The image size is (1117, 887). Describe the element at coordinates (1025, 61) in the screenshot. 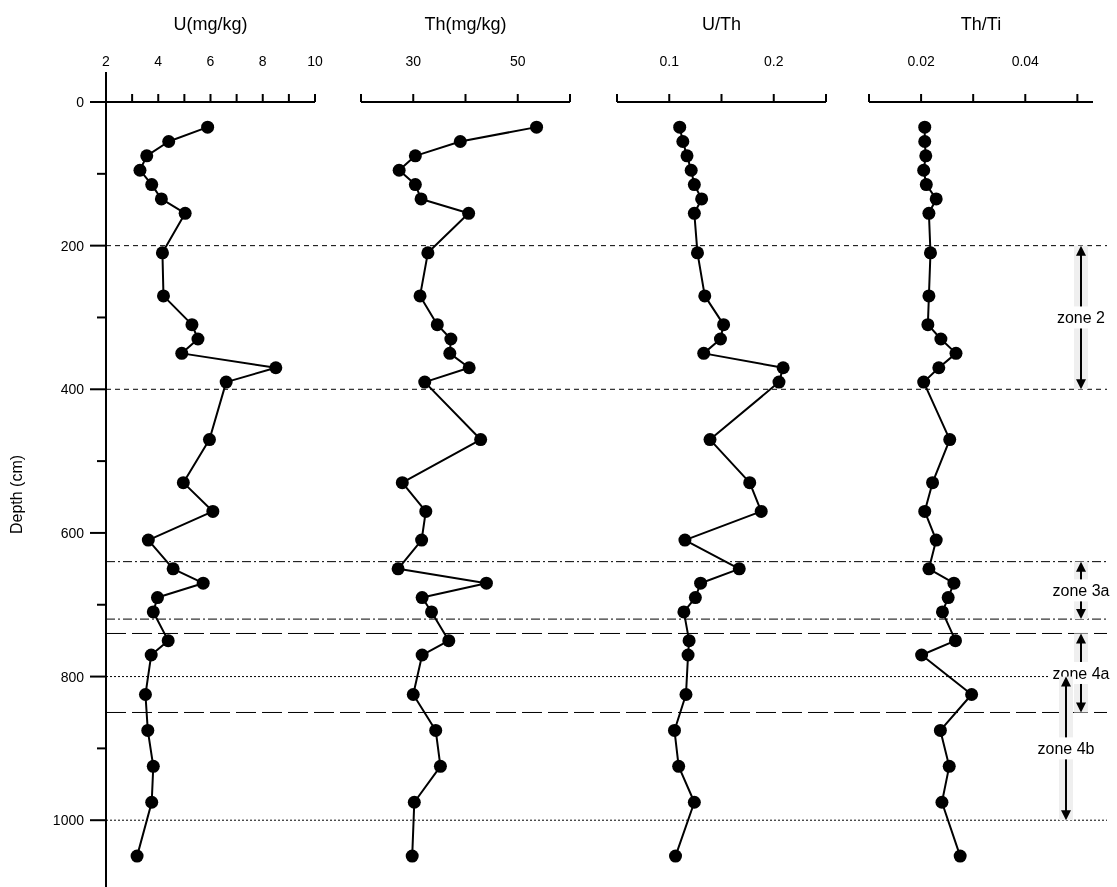

I see `x-tick-label: 0.04` at that location.